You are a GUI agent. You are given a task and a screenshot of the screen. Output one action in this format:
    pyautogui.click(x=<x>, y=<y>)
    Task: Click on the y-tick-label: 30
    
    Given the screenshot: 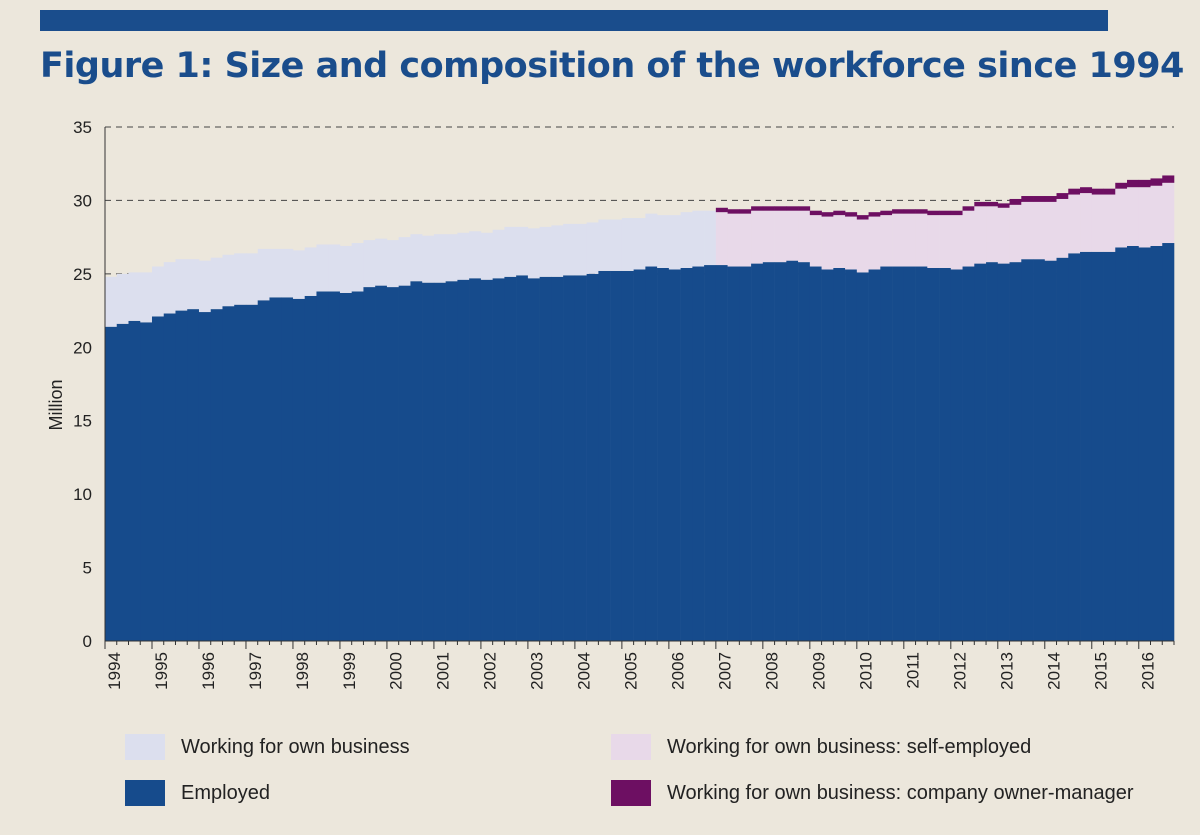 What is the action you would take?
    pyautogui.click(x=82, y=200)
    